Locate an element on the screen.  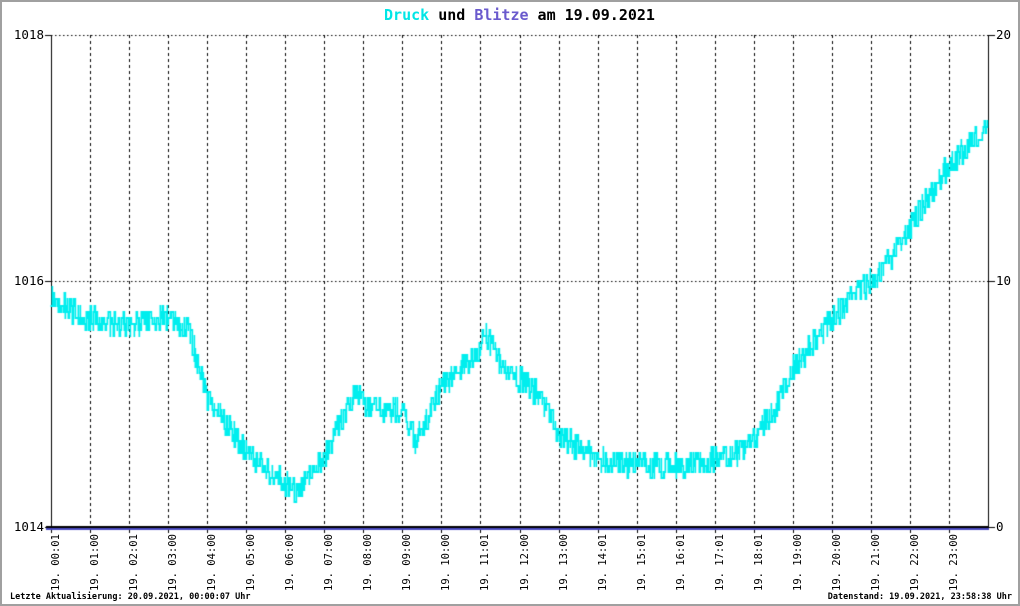
y-axis-label-left: 1016 is located at coordinates (28, 280).